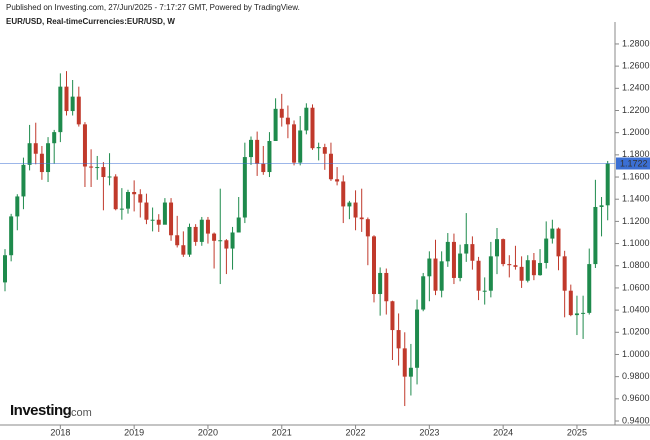  What do you see at coordinates (134, 432) in the screenshot?
I see `x-tick-label: 2019` at bounding box center [134, 432].